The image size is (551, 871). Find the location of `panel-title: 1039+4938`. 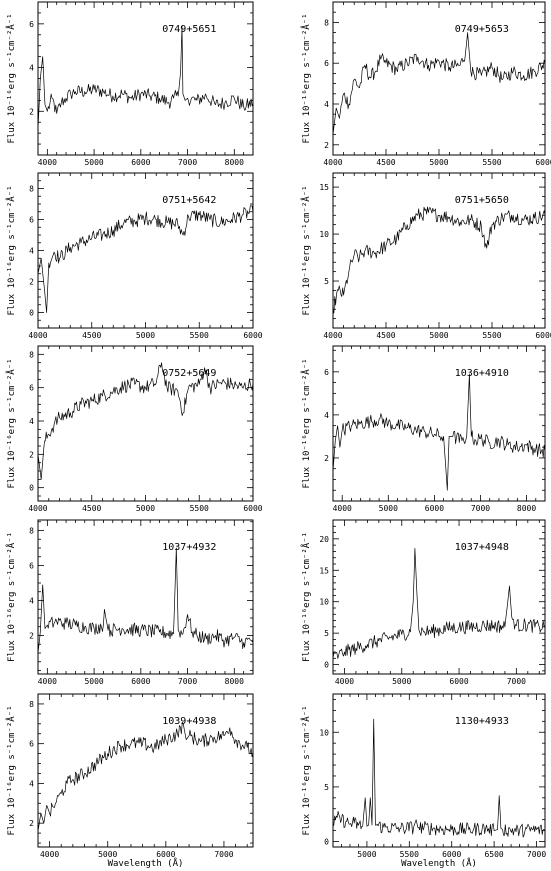

panel-title: 1039+4938 is located at coordinates (189, 721).